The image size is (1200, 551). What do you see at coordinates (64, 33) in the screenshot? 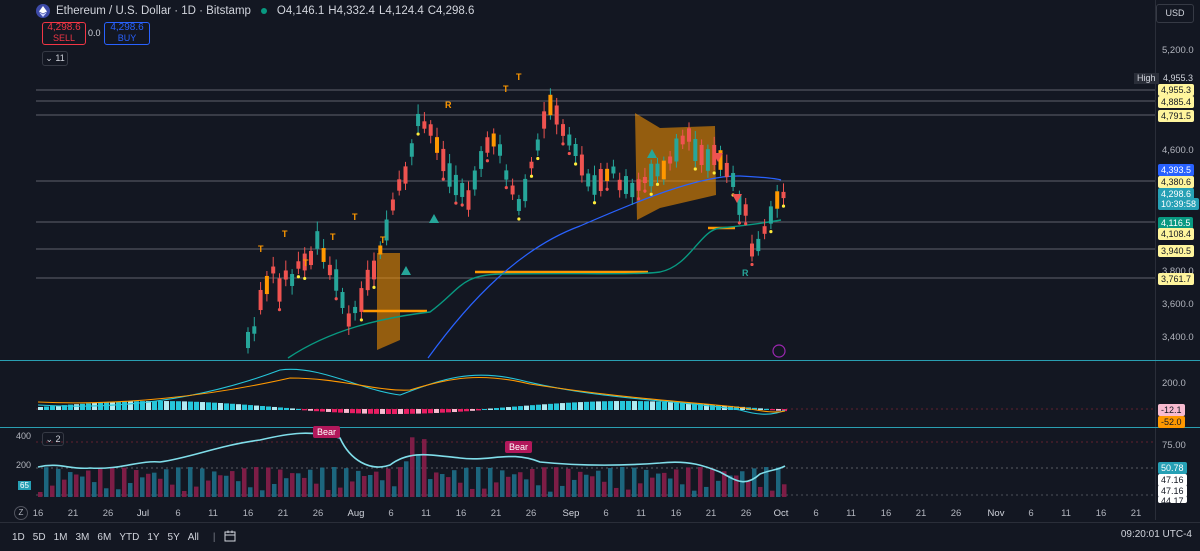
I see `sell-button: 4,298.6 SELL` at bounding box center [64, 33].